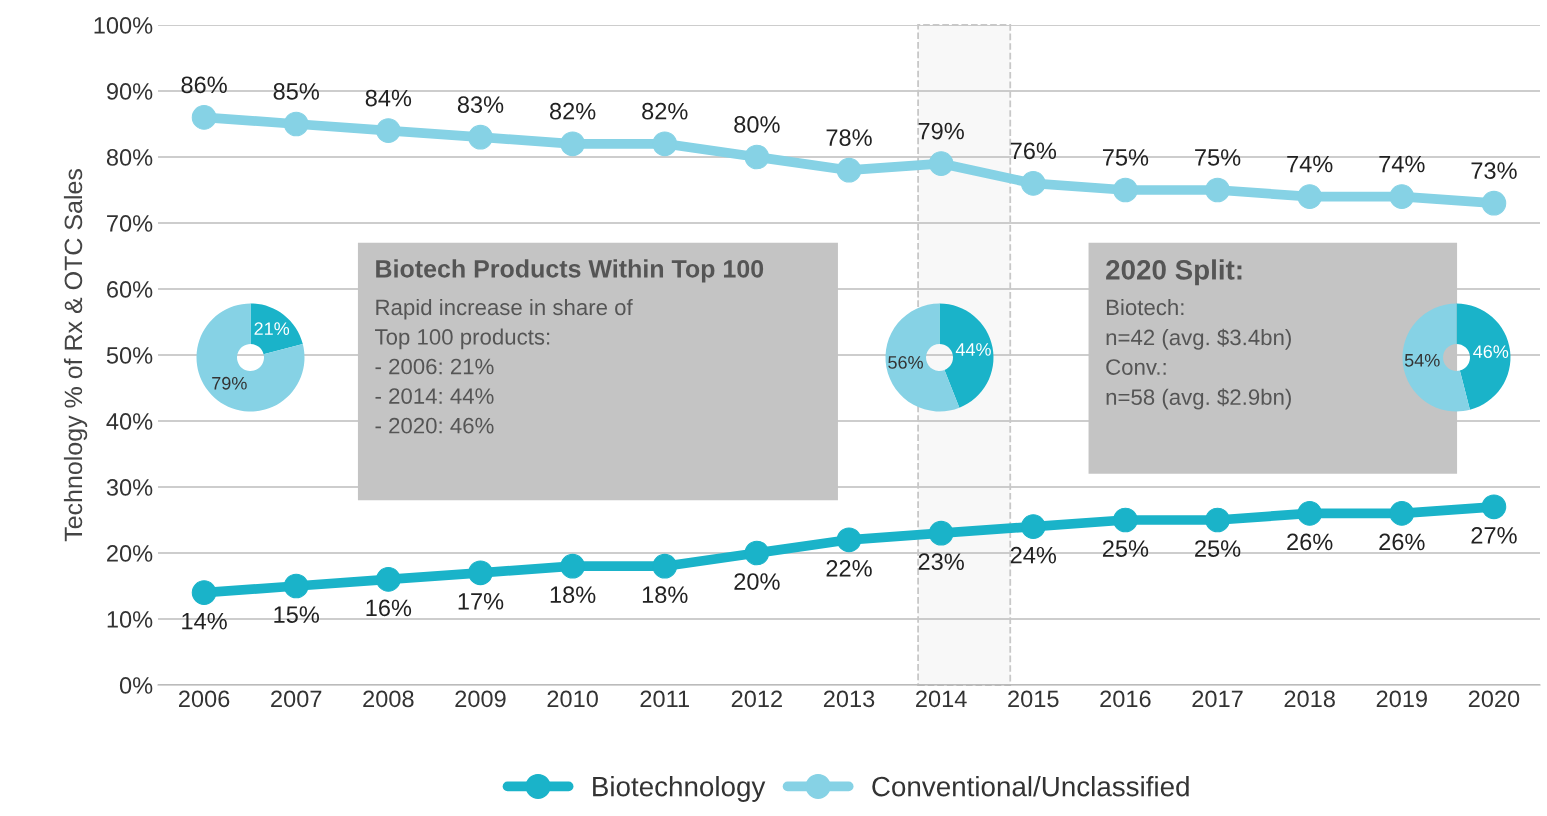  Describe the element at coordinates (757, 124) in the screenshot. I see `data-label: 80%` at that location.